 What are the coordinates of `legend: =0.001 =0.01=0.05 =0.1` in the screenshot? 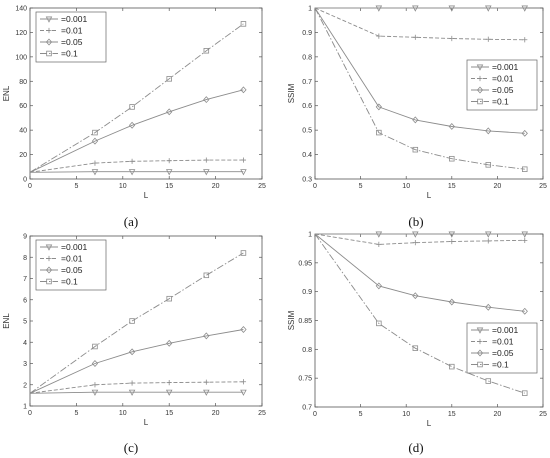 It's located at (71, 37).